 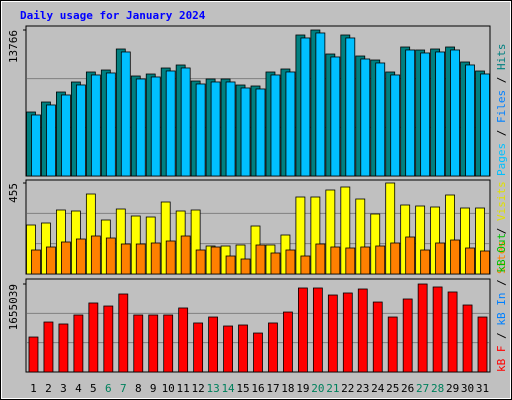 What do you see at coordinates (212, 388) in the screenshot?
I see `x-tick-label: 13` at bounding box center [212, 388].